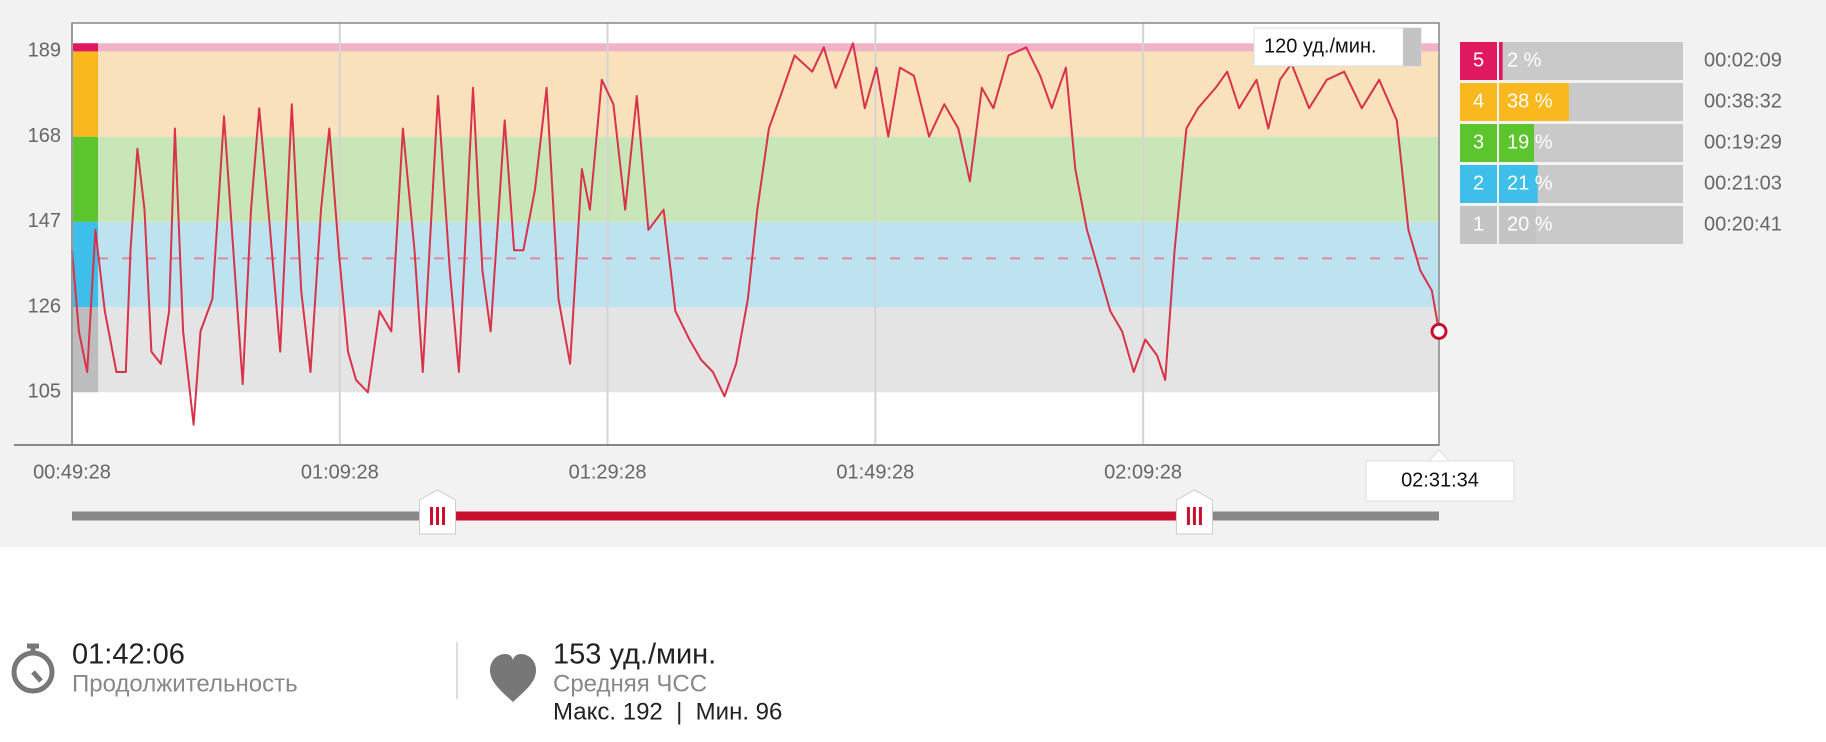 Image resolution: width=1826 pixels, height=742 pixels. Describe the element at coordinates (44, 51) in the screenshot. I see `y-tick-label: 189` at that location.